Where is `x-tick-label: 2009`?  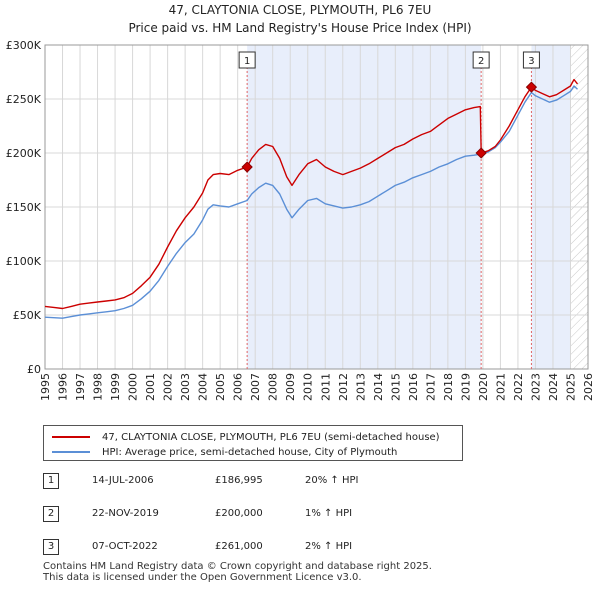 x-tick-label: 2009 is located at coordinates (290, 387).